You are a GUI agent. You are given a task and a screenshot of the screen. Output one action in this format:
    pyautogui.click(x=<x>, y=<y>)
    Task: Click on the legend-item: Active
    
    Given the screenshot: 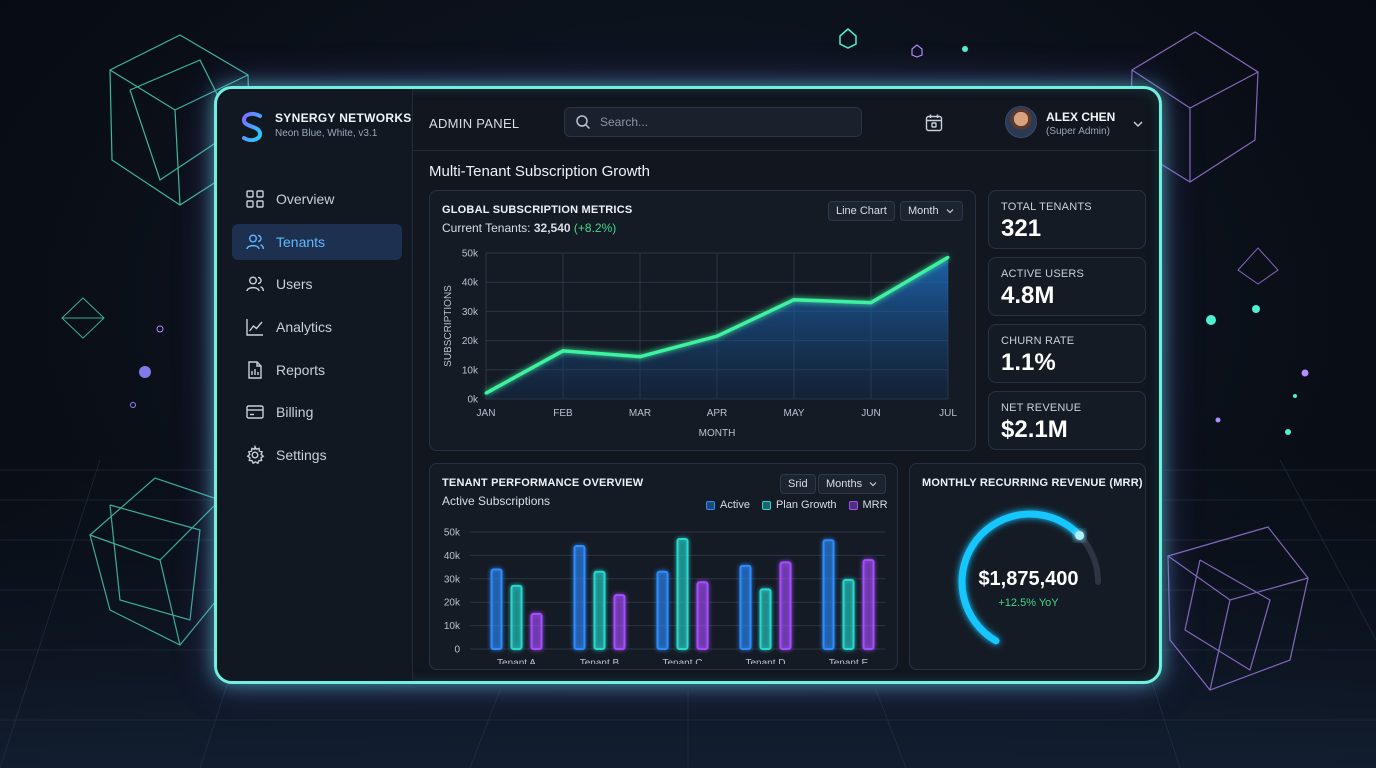 What is the action you would take?
    pyautogui.click(x=728, y=505)
    